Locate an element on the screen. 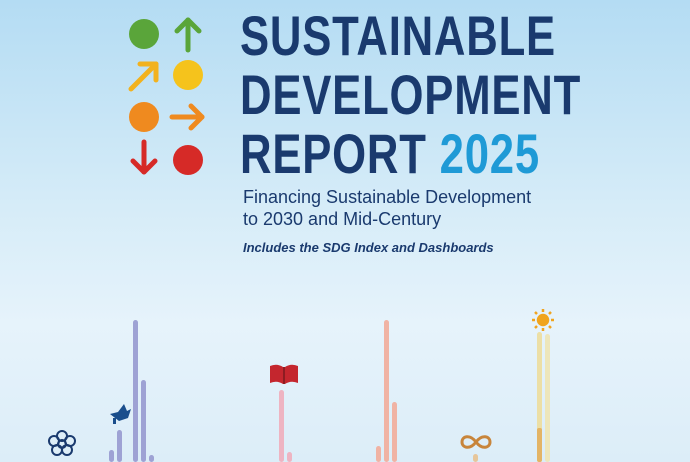 The height and width of the screenshot is (462, 690). subtitle-line-1: Financing Sustainable Development is located at coordinates (387, 197).